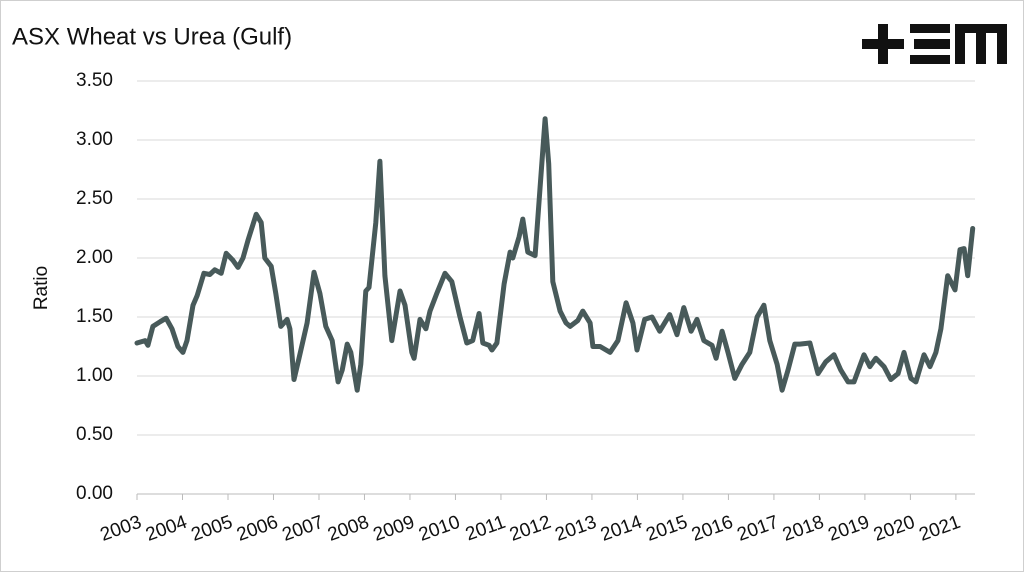 The height and width of the screenshot is (572, 1024). What do you see at coordinates (94, 375) in the screenshot?
I see `y-tick-label: 1.00` at bounding box center [94, 375].